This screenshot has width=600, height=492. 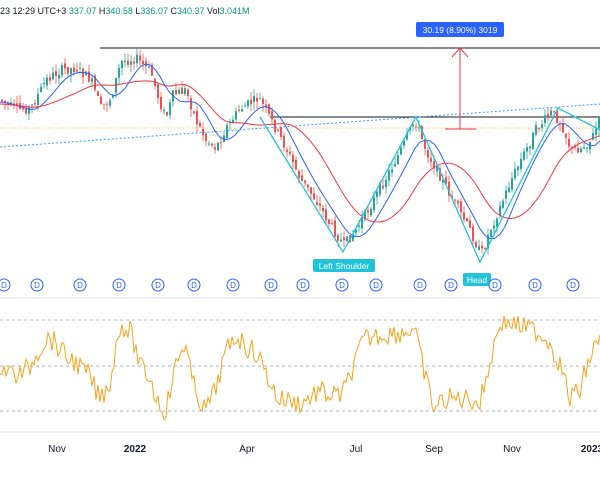 What do you see at coordinates (300, 125) in the screenshot?
I see `trend-dotted-line` at bounding box center [300, 125].